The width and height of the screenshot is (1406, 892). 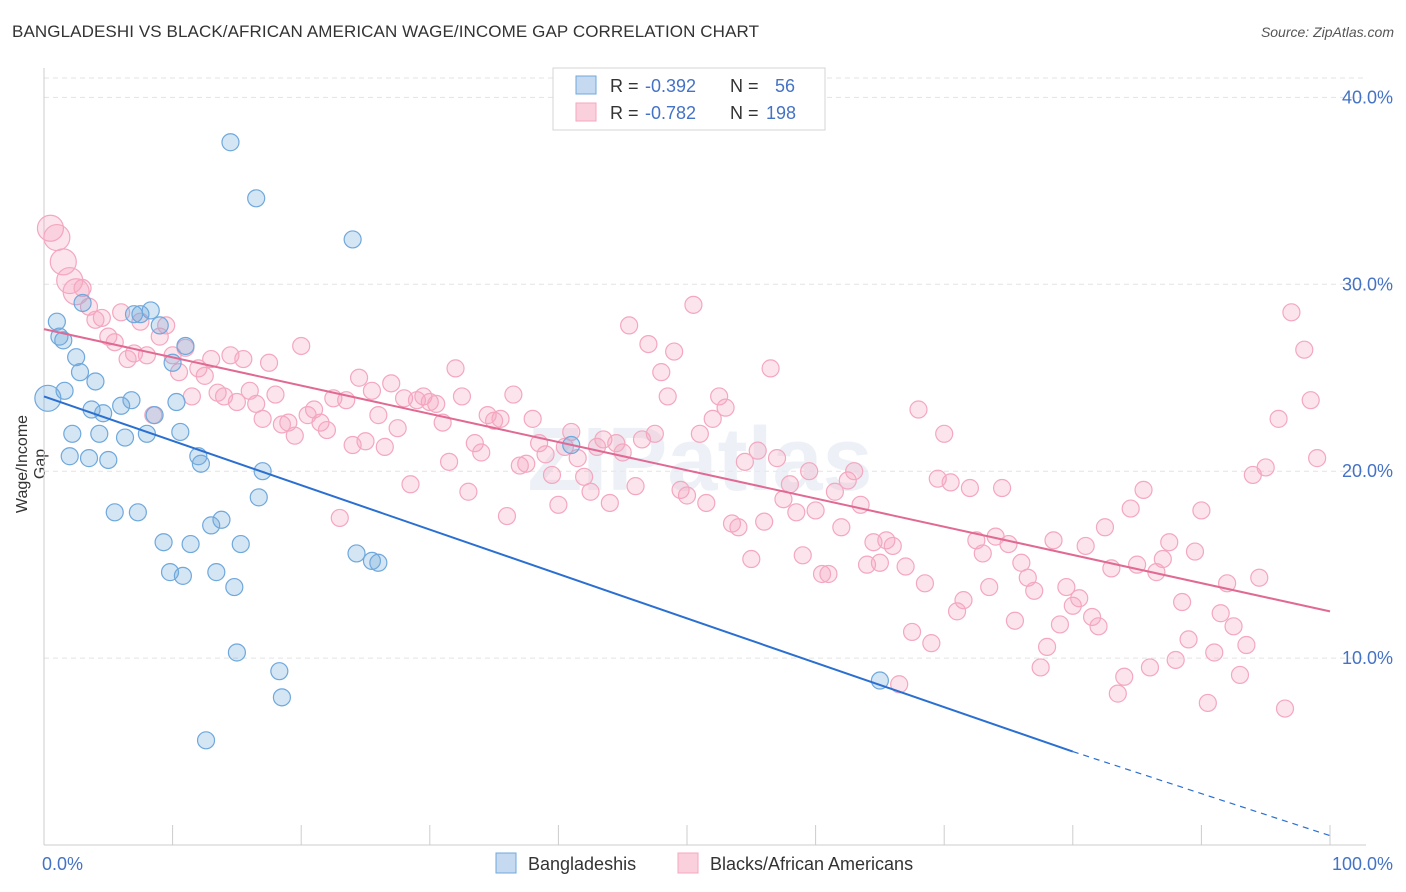 What do you see at coordinates (582, 864) in the screenshot?
I see `legend-series-0: Bangladeshis` at bounding box center [582, 864].